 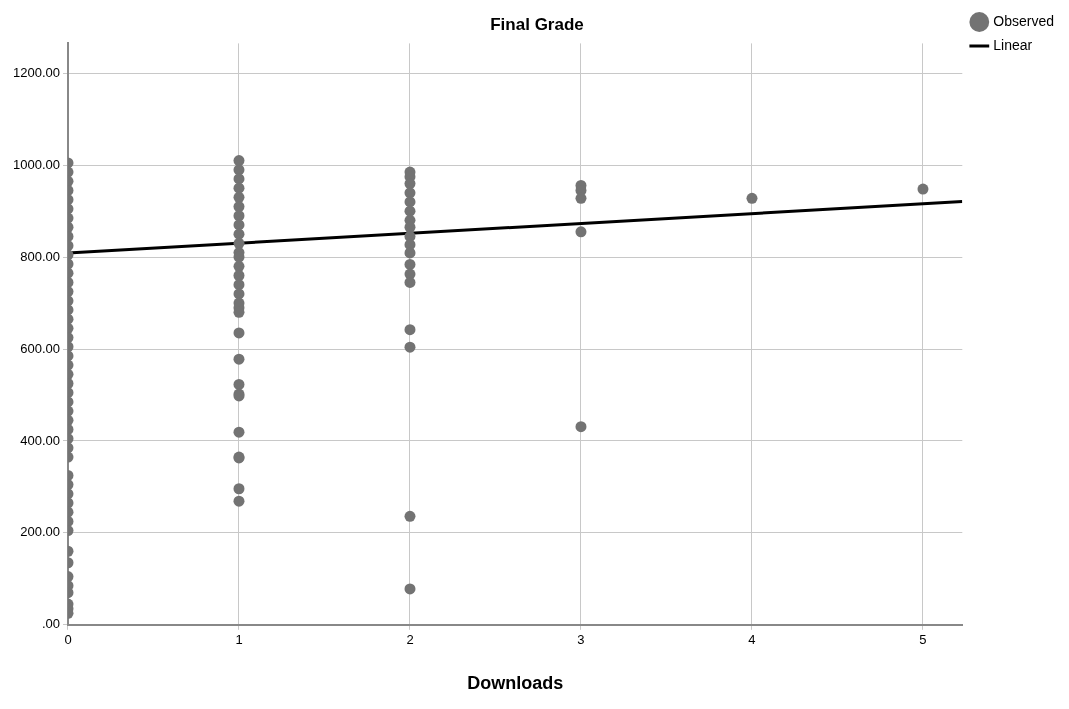 I want to click on y-tick-label: 600.00, so click(x=40, y=348).